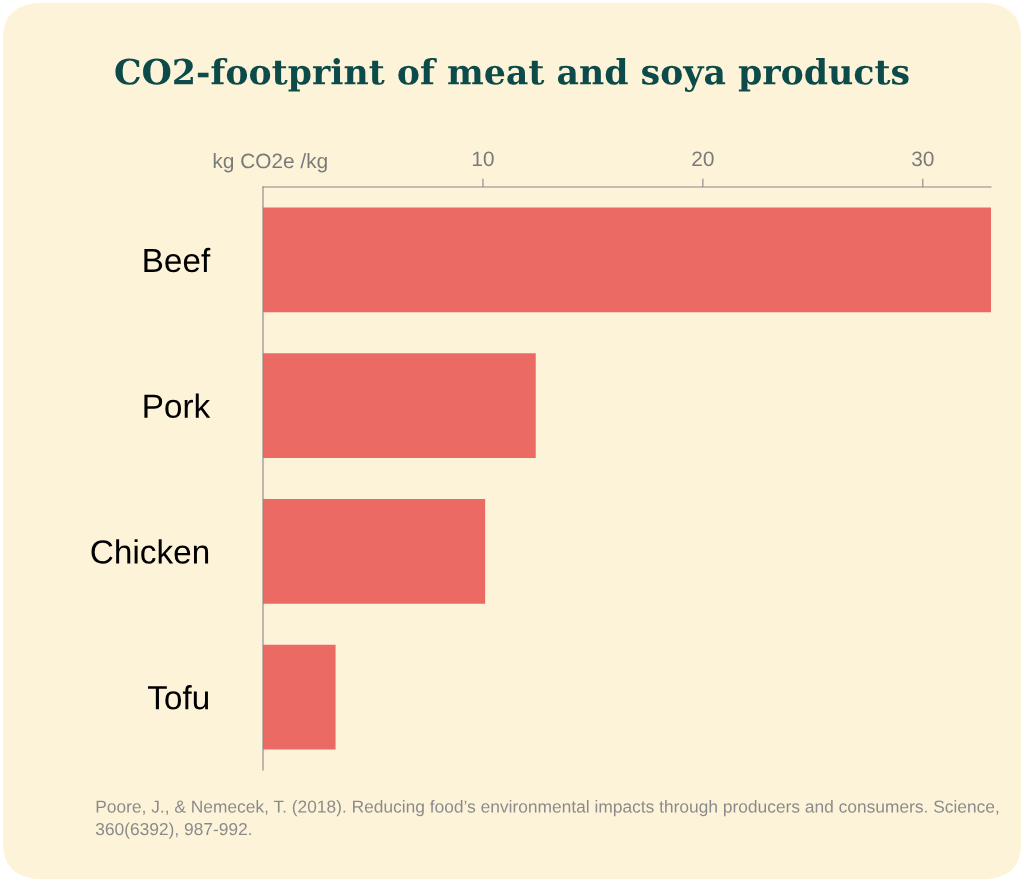 The image size is (1024, 882). I want to click on x-tick-label: 20, so click(703, 159).